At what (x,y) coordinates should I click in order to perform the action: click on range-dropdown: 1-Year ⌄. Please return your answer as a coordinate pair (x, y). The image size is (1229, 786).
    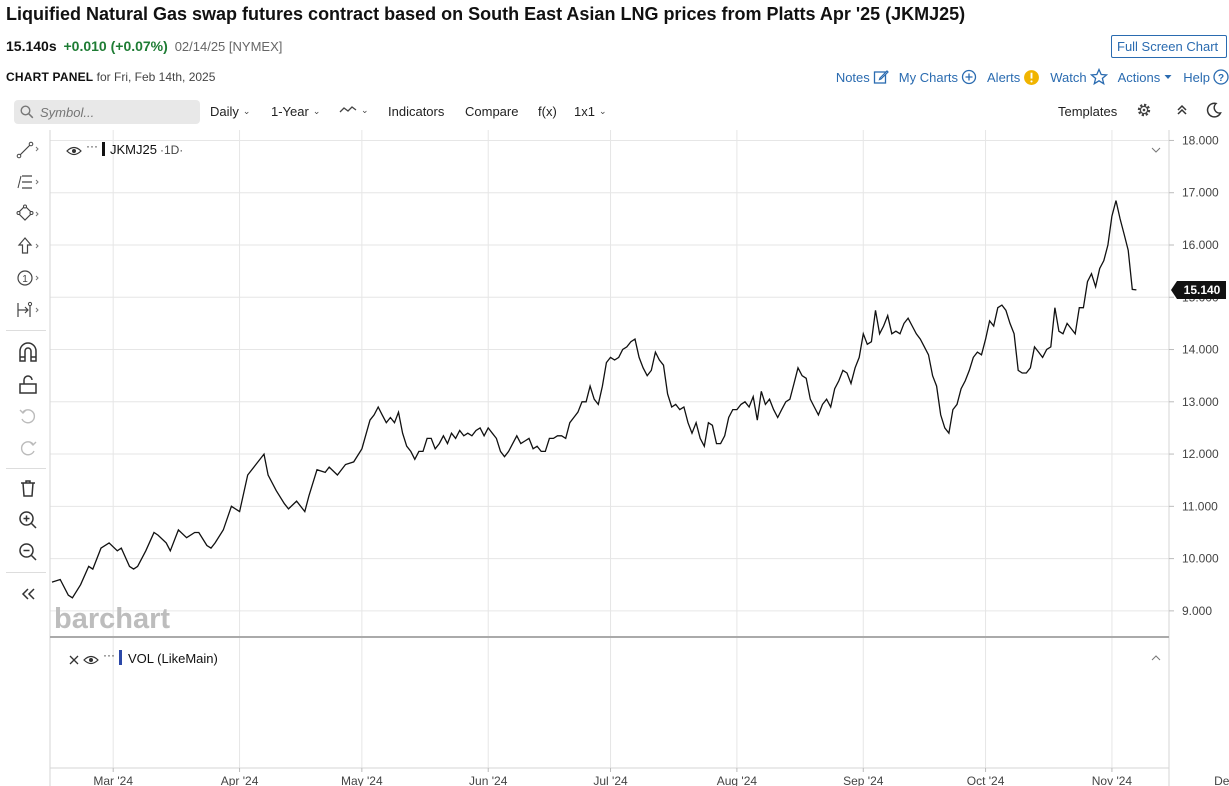
    Looking at the image, I should click on (295, 111).